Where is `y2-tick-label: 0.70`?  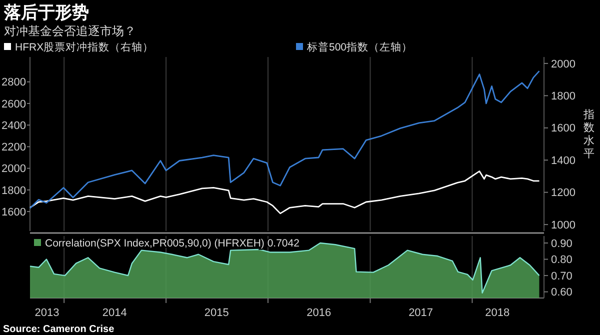 y2-tick-label: 0.70 is located at coordinates (561, 276).